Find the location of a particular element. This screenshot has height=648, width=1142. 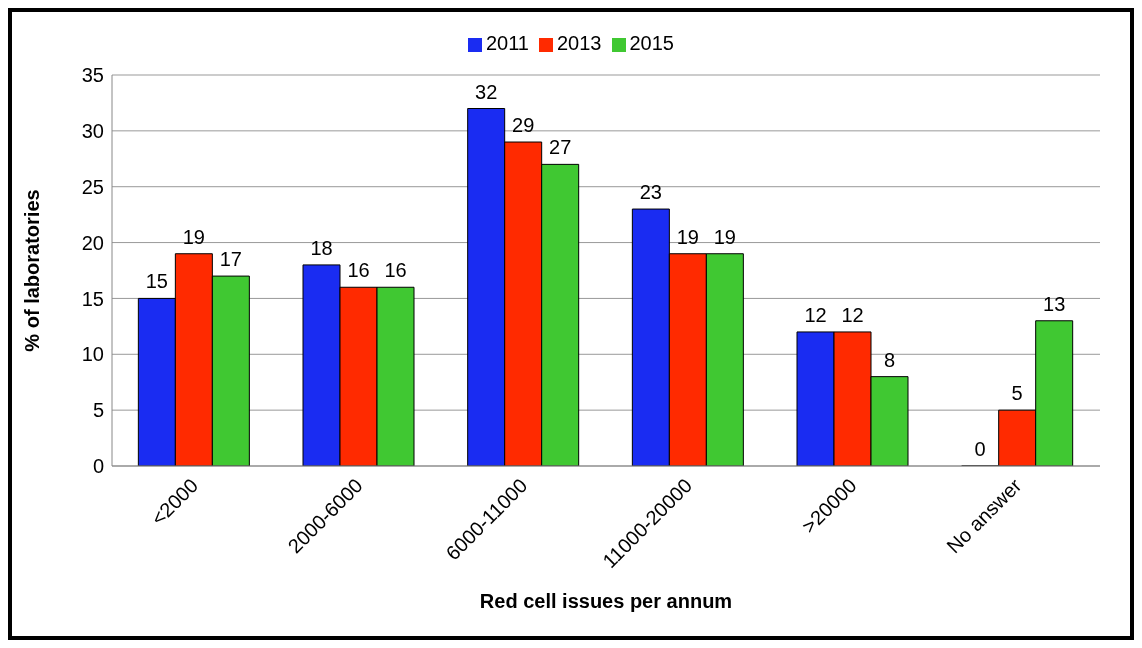

y-tick-label: 35 is located at coordinates (92, 75).